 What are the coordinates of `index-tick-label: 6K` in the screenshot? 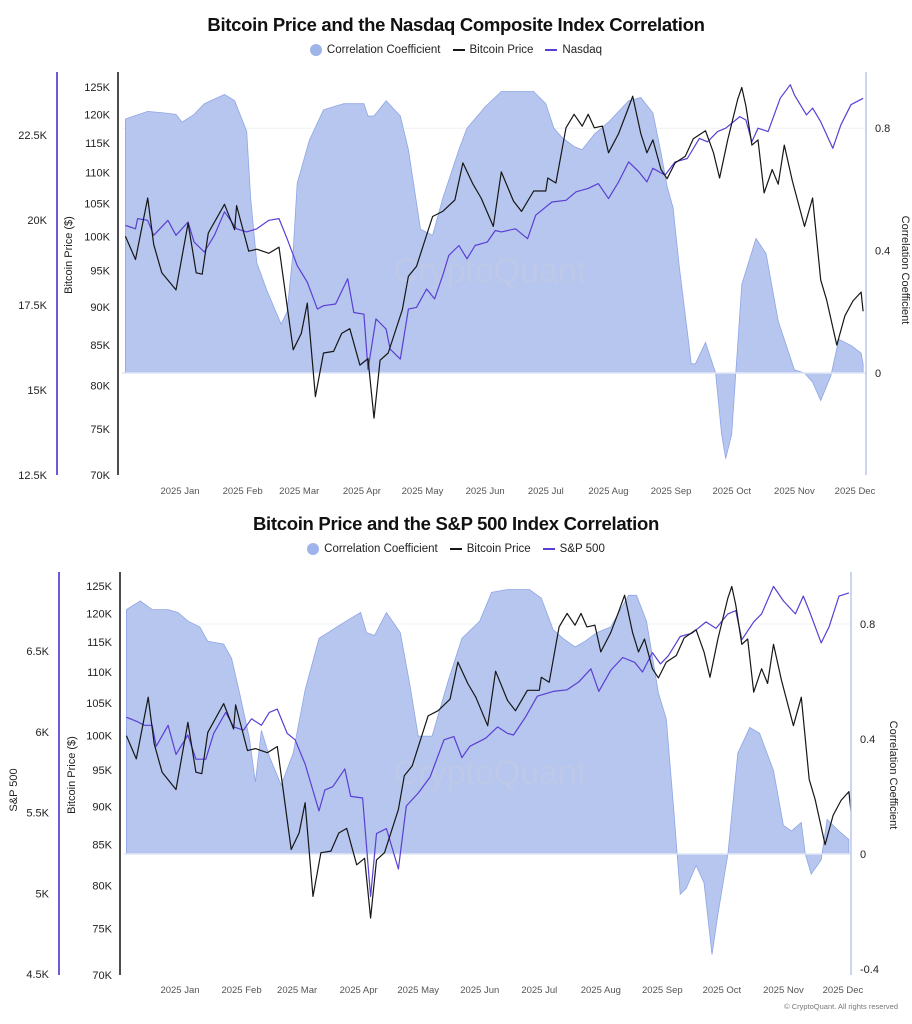 It's located at (43, 733).